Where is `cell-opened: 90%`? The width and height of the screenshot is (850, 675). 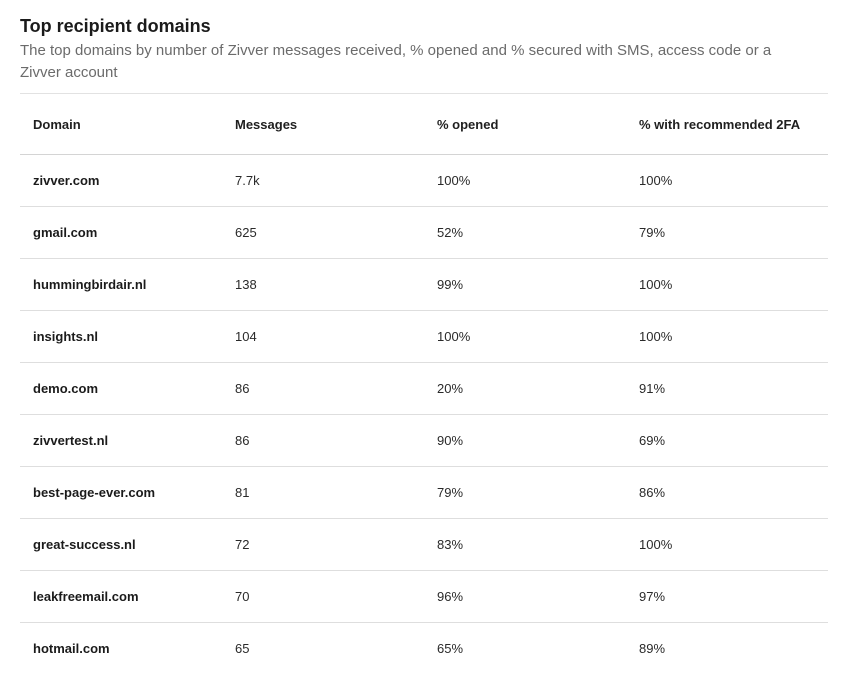 cell-opened: 90% is located at coordinates (525, 440).